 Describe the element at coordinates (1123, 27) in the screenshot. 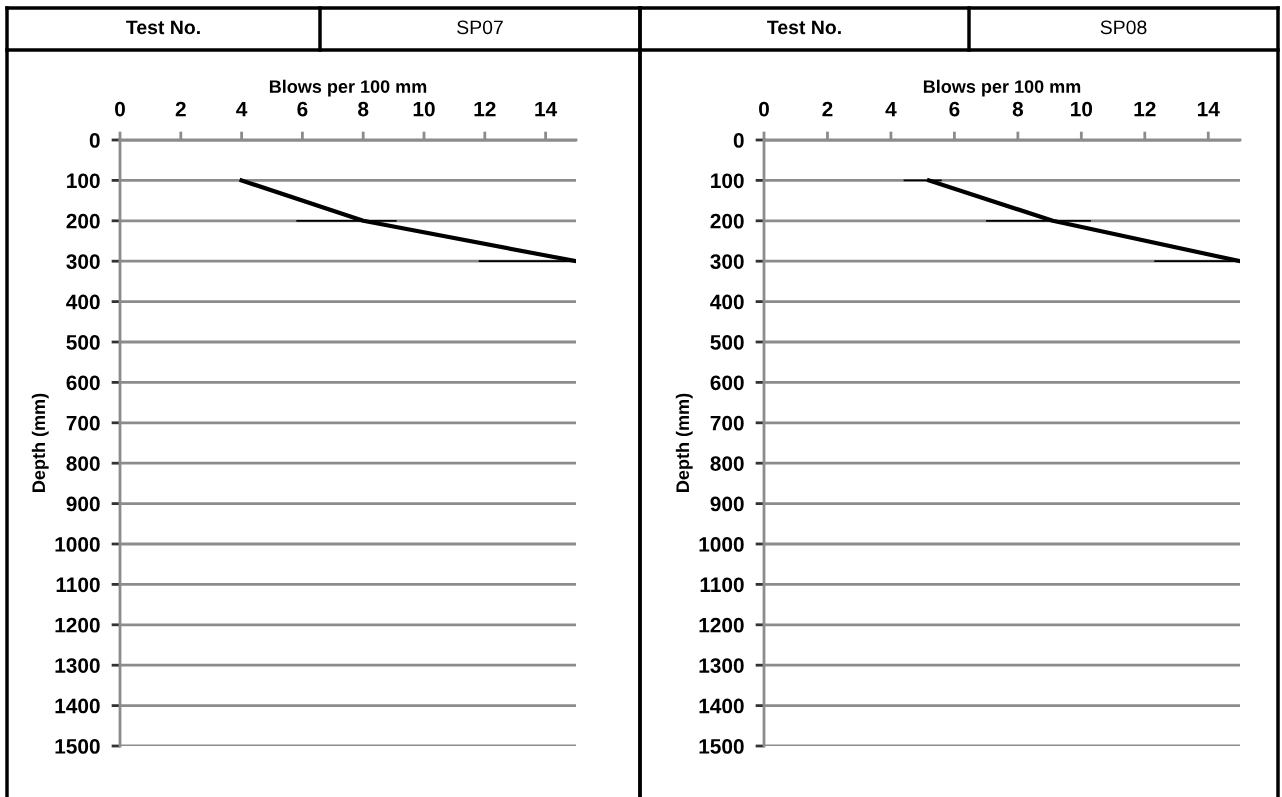

I see `chart-subtitle: SP08` at that location.